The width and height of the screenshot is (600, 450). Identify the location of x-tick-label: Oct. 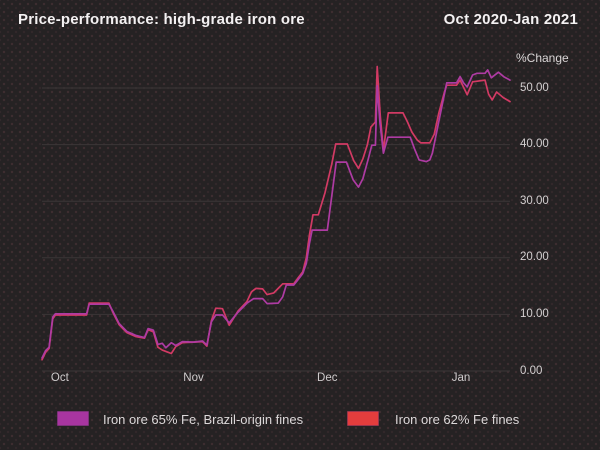
(59, 378).